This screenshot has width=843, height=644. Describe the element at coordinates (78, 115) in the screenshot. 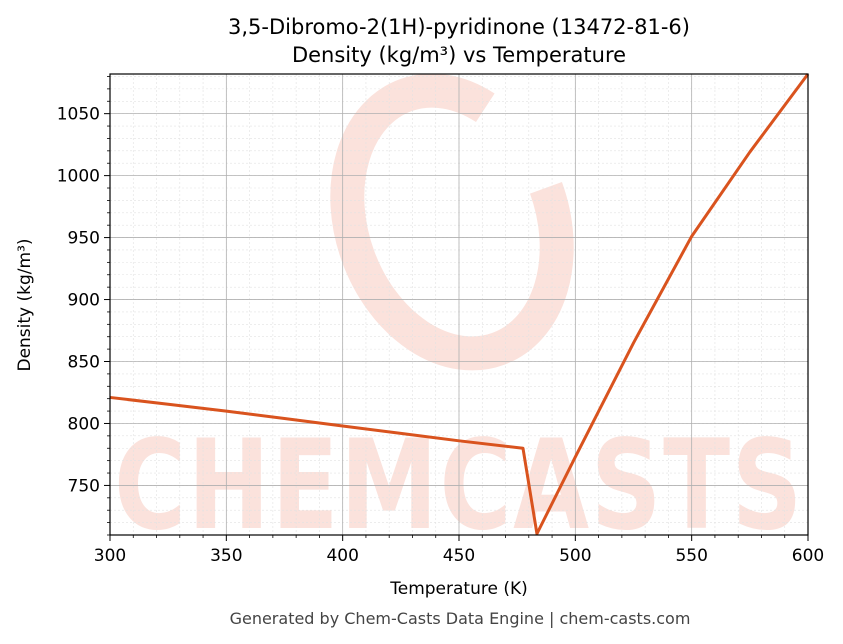

I see `y-tick-label: 1050` at that location.